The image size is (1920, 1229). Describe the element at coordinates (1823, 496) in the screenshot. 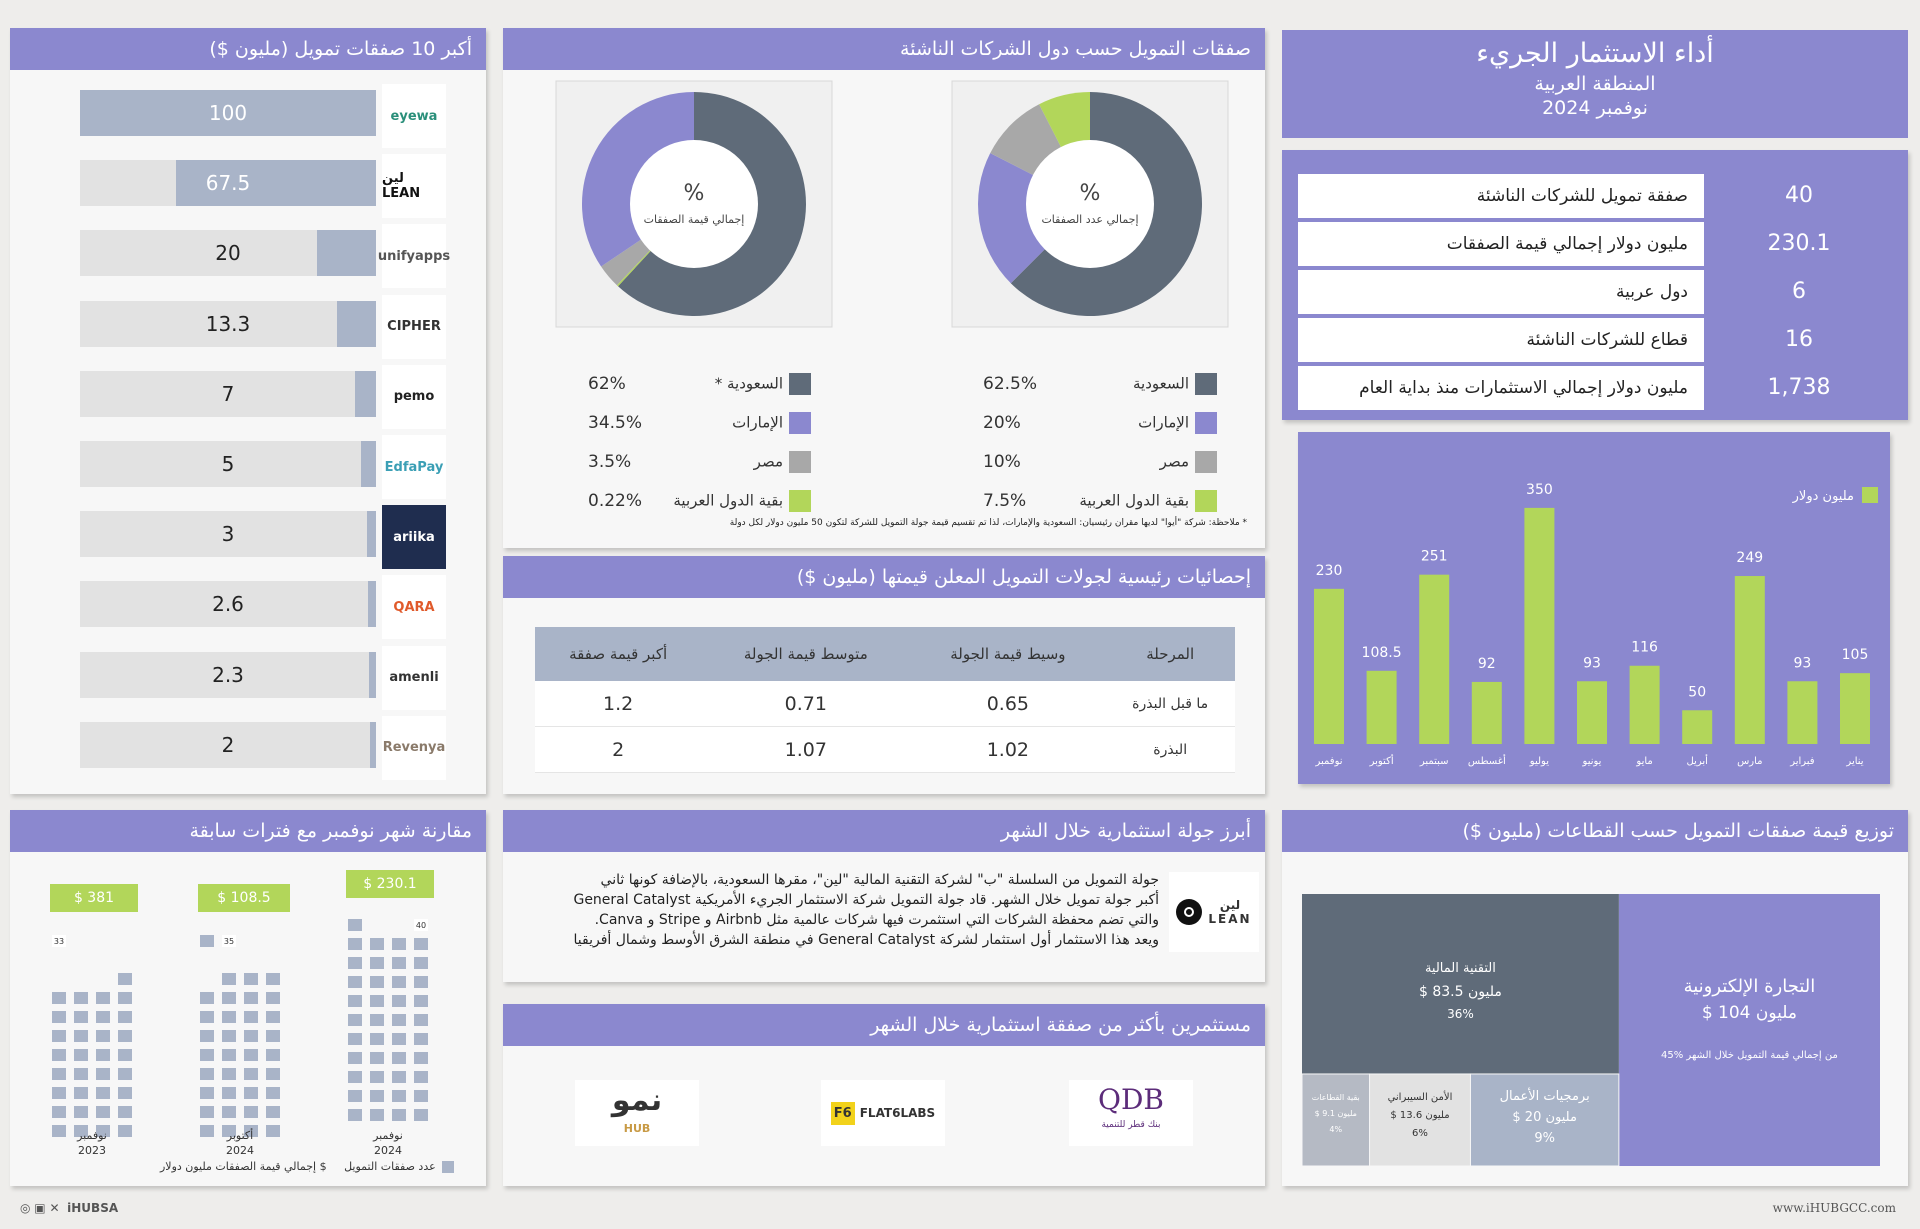

I see `legend-label: مليون دولار` at that location.